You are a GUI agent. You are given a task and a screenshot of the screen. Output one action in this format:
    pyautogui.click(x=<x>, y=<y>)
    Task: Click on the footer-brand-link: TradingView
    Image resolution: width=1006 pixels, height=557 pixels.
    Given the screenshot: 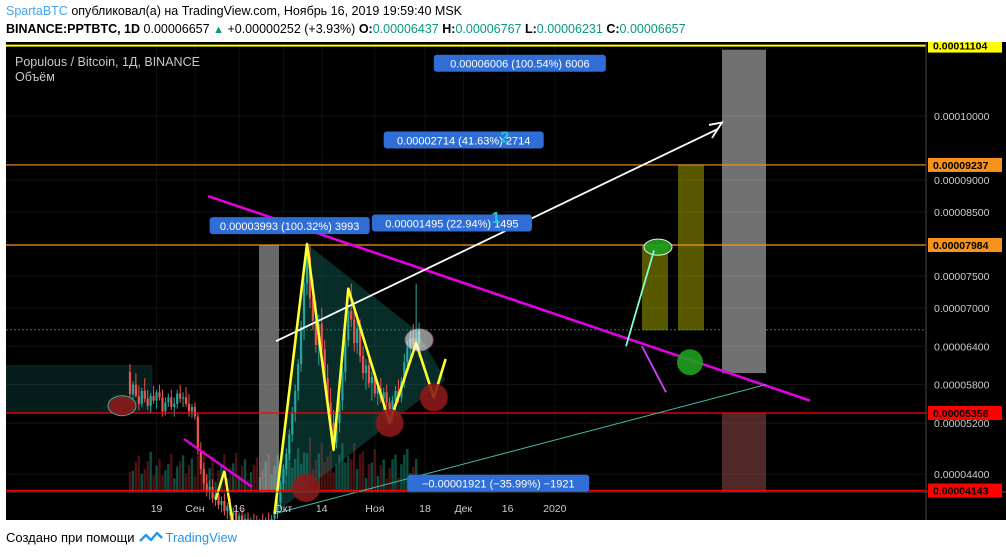 What is the action you would take?
    pyautogui.click(x=201, y=537)
    